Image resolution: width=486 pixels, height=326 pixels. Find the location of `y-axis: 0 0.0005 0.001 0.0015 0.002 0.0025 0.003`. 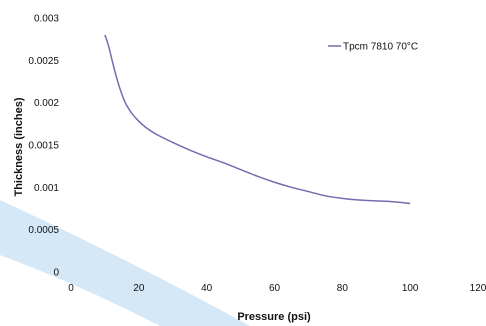

y-axis: 0 0.0005 0.001 0.0015 0.002 0.0025 0.003 is located at coordinates (43, 146).